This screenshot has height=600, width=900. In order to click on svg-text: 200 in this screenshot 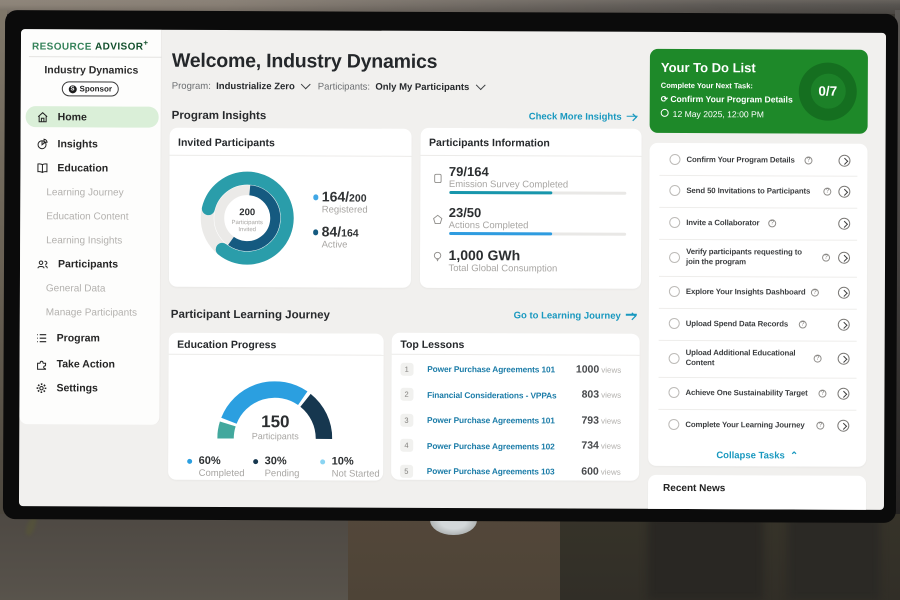, I will do `click(247, 212)`.